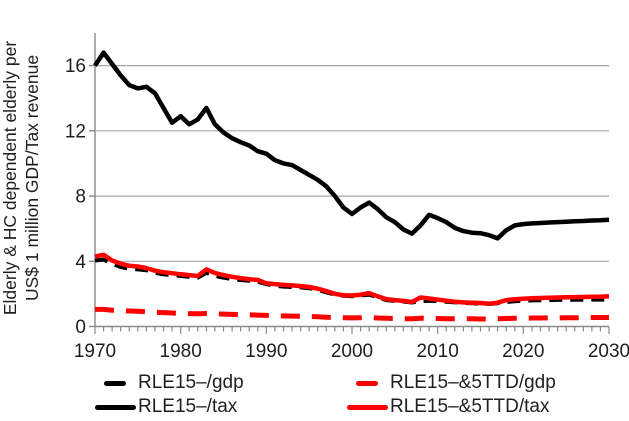  I want to click on legend-label: RLE15–&5TTD/gdp, so click(473, 382).